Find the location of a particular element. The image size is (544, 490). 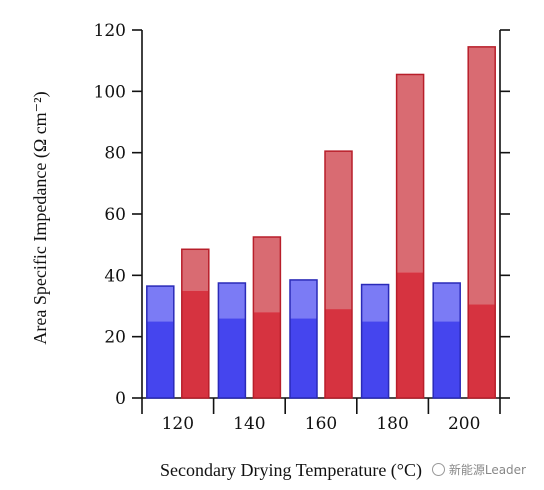

bar-lower-140-s1 is located at coordinates (232, 358).